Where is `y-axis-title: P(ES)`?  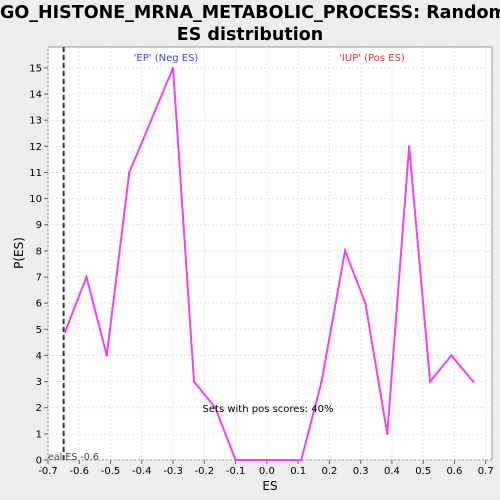 y-axis-title: P(ES) is located at coordinates (19, 253).